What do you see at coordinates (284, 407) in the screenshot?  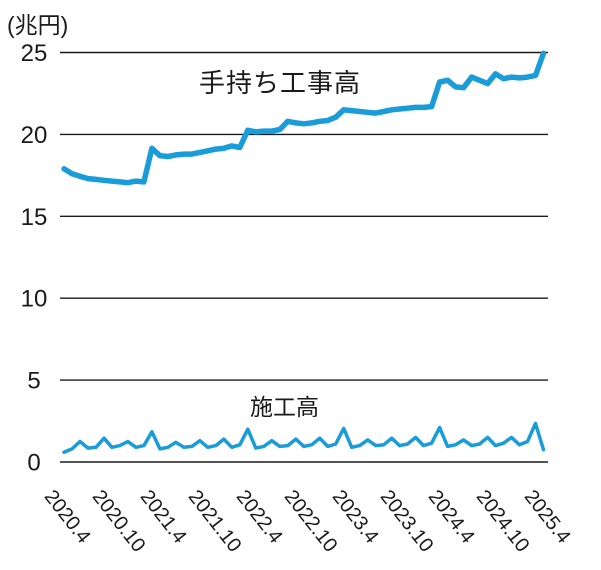 I see `series-label-volume: 施工高` at bounding box center [284, 407].